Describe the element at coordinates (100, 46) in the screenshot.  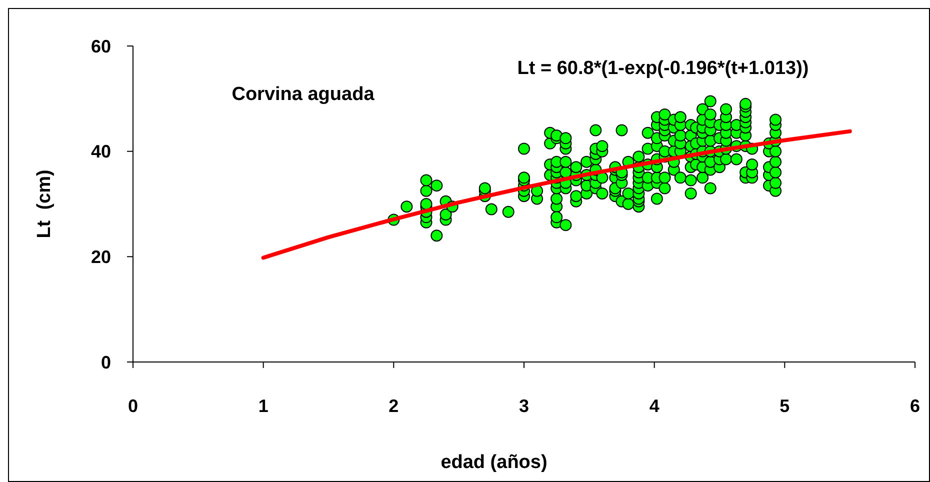
I see `y-tick-label: 60` at that location.